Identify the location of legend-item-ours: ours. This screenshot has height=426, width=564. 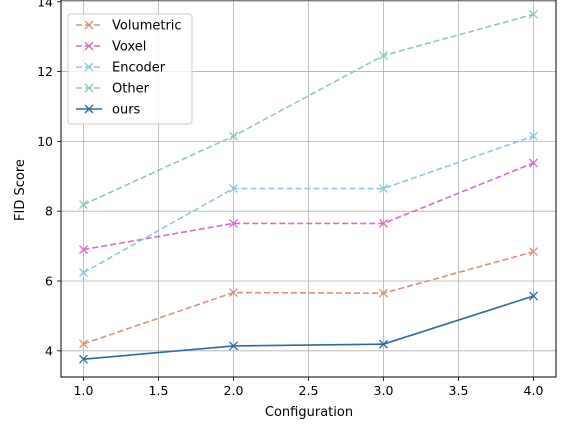
(108, 110).